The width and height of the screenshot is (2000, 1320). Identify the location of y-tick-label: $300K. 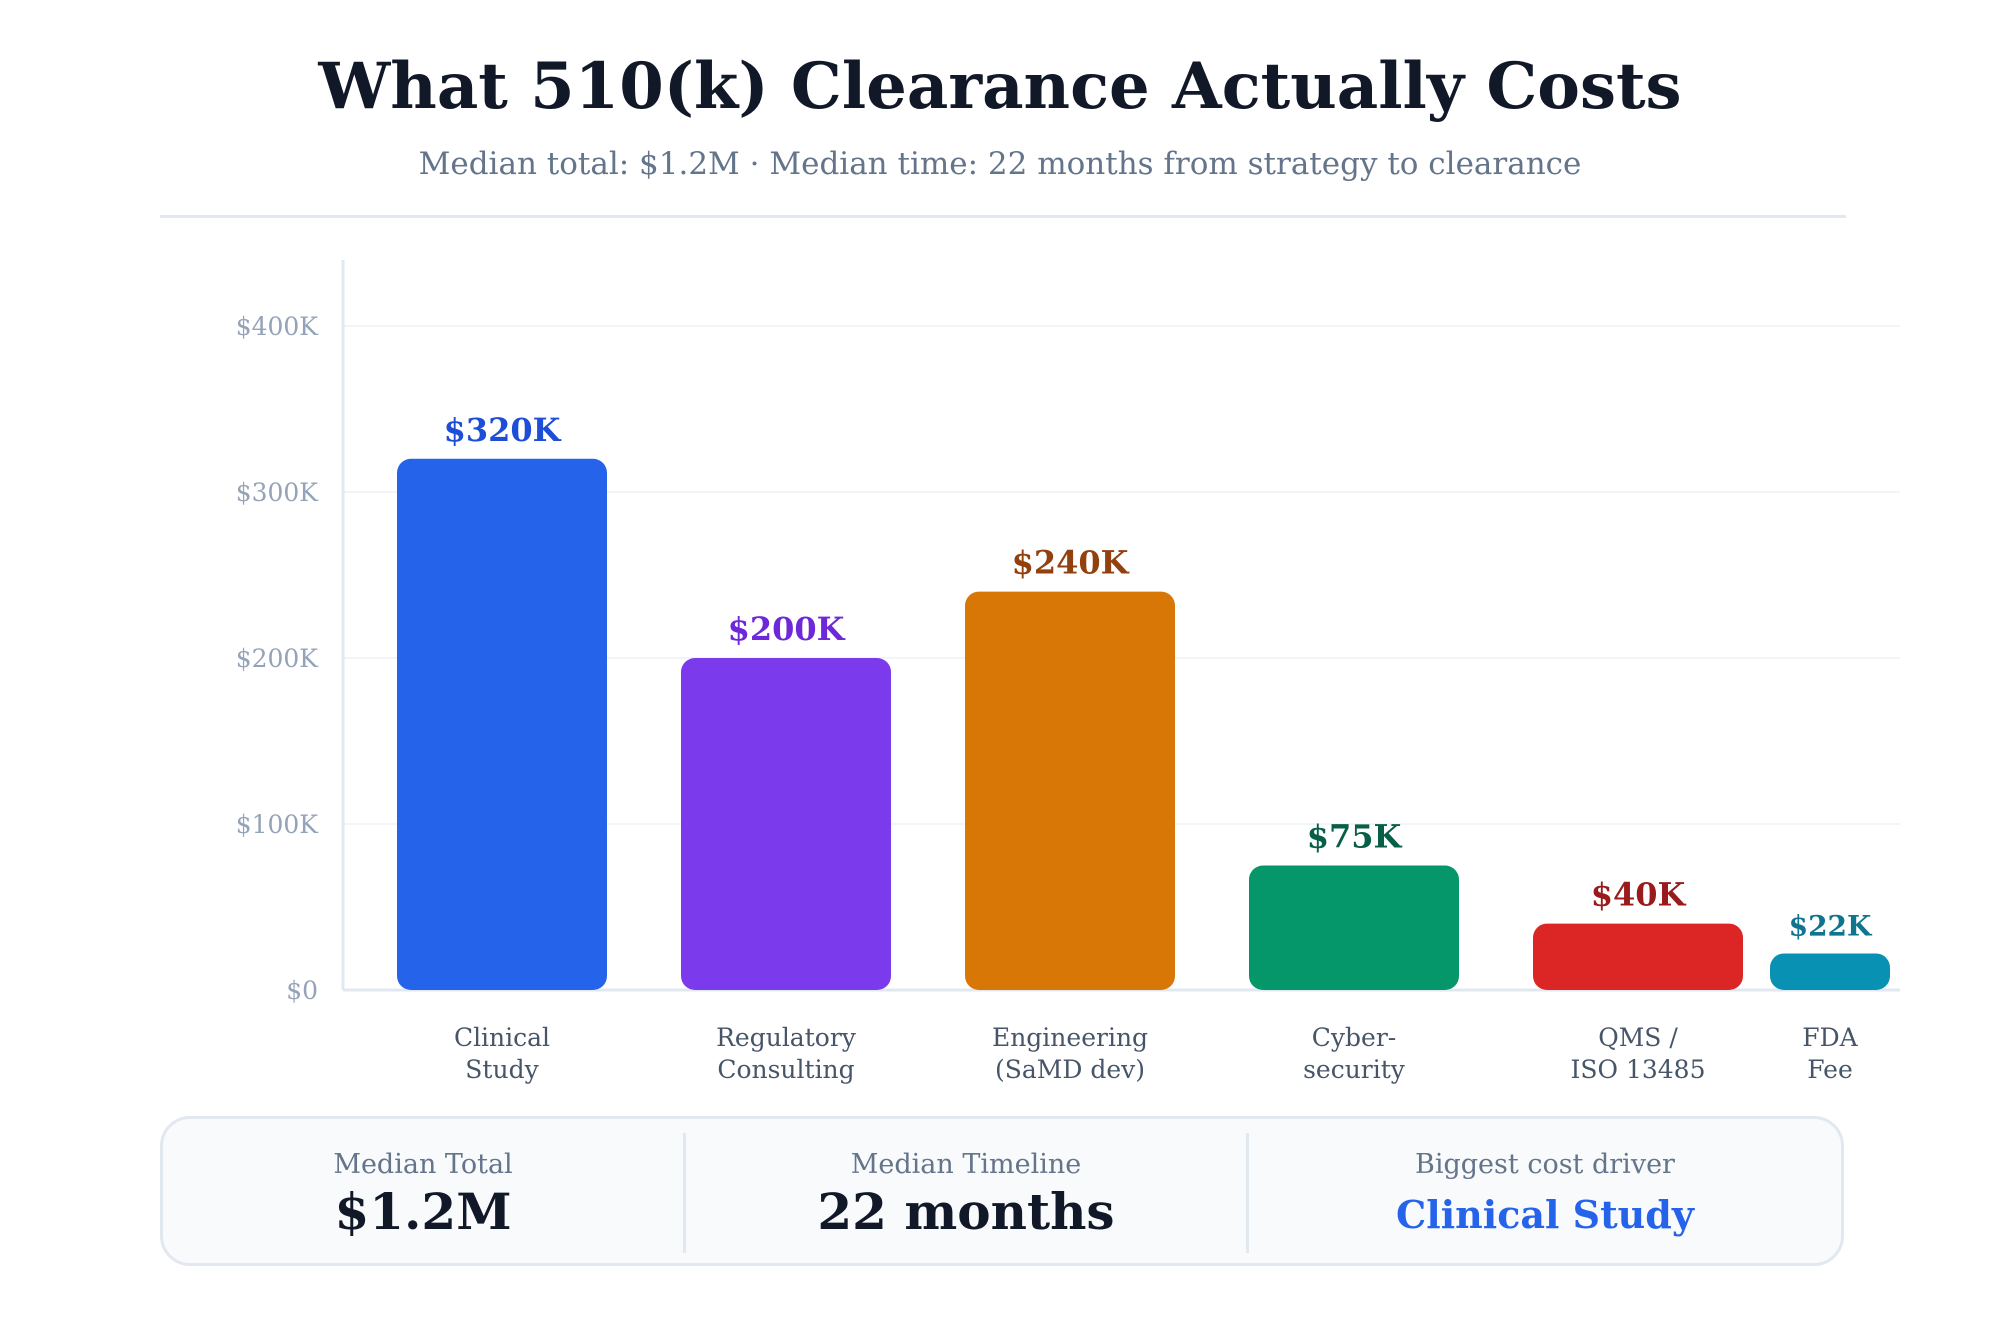
(278, 492).